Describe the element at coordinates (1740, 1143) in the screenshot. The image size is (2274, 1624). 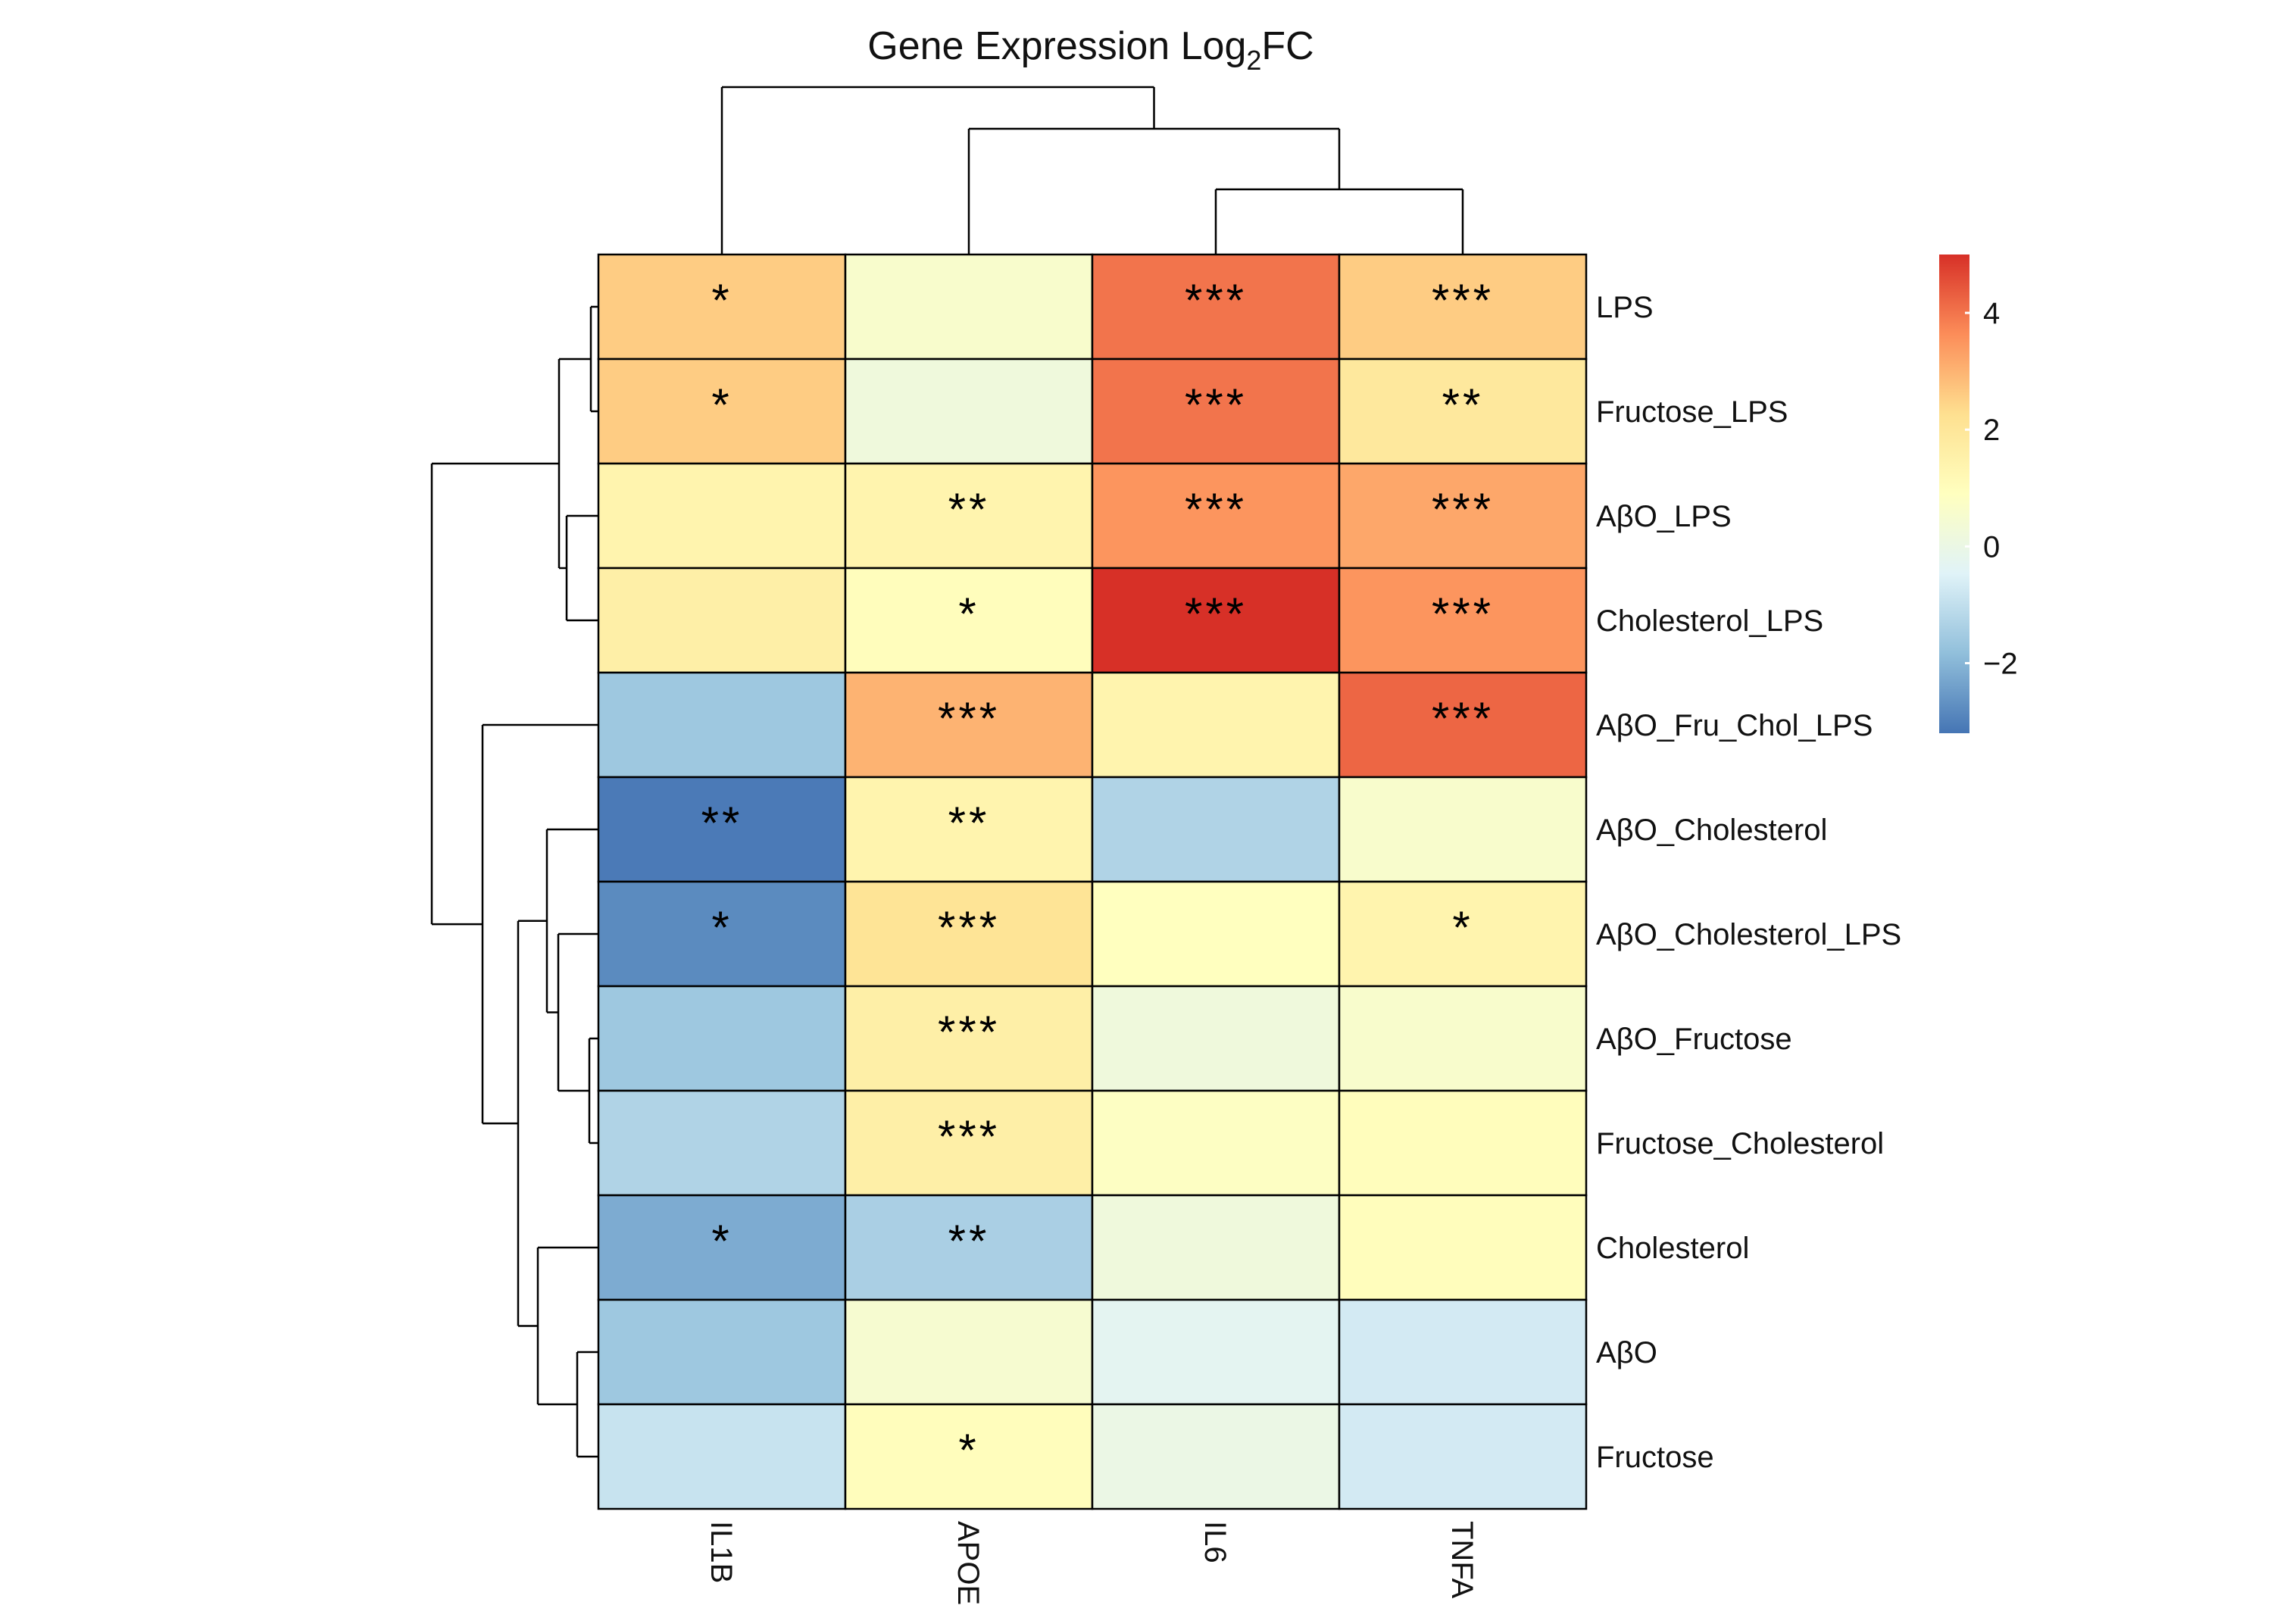
I see `row-label: Fructose_Cholesterol` at that location.